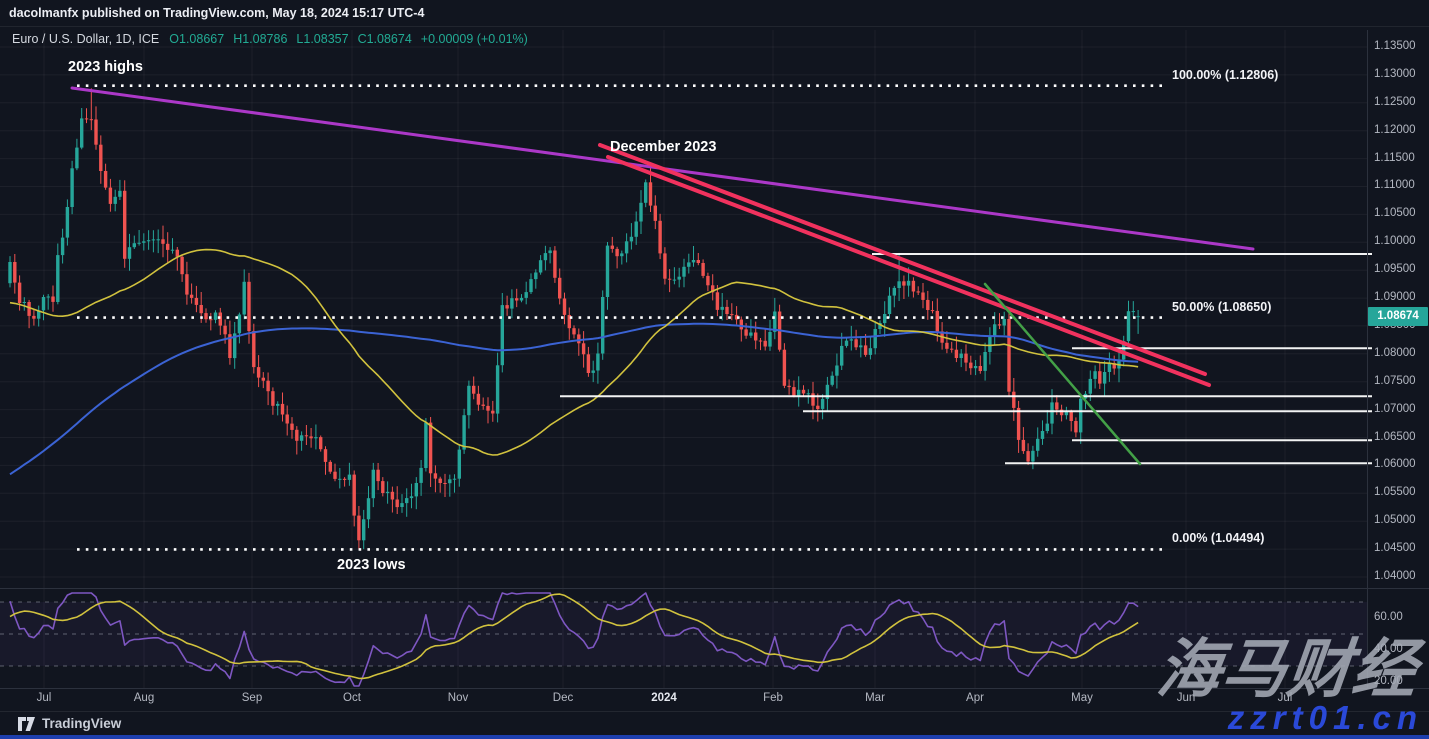 The height and width of the screenshot is (739, 1429). I want to click on price-axis-label: 1.06500, so click(1395, 437).